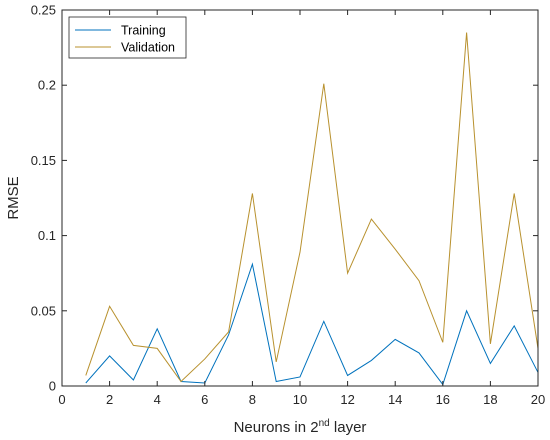  Describe the element at coordinates (347, 399) in the screenshot. I see `x-tick-label: 12` at that location.